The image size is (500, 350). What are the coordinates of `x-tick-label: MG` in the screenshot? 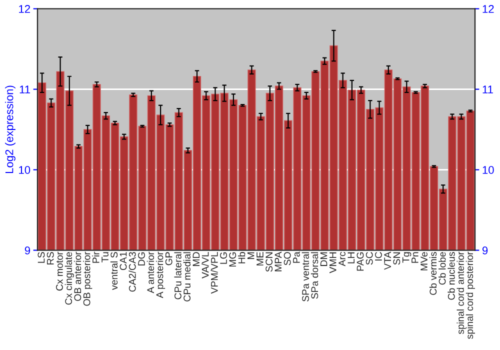 It's located at (232, 259).